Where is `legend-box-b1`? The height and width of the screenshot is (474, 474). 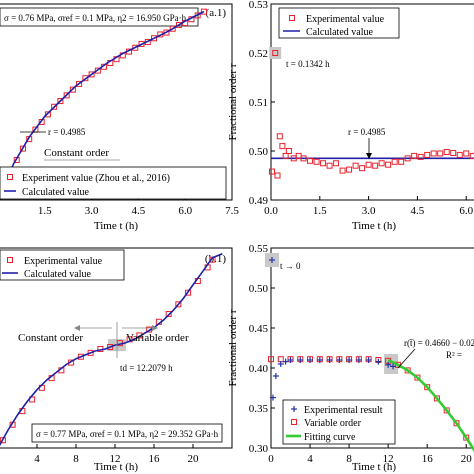 legend-box-b1 is located at coordinates (62, 265).